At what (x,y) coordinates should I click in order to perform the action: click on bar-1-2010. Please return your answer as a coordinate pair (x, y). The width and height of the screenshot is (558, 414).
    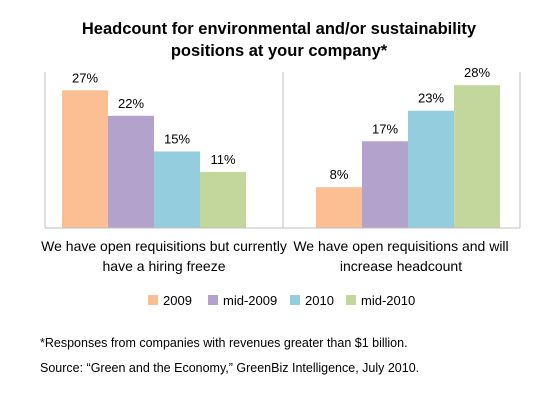
    Looking at the image, I should click on (177, 189).